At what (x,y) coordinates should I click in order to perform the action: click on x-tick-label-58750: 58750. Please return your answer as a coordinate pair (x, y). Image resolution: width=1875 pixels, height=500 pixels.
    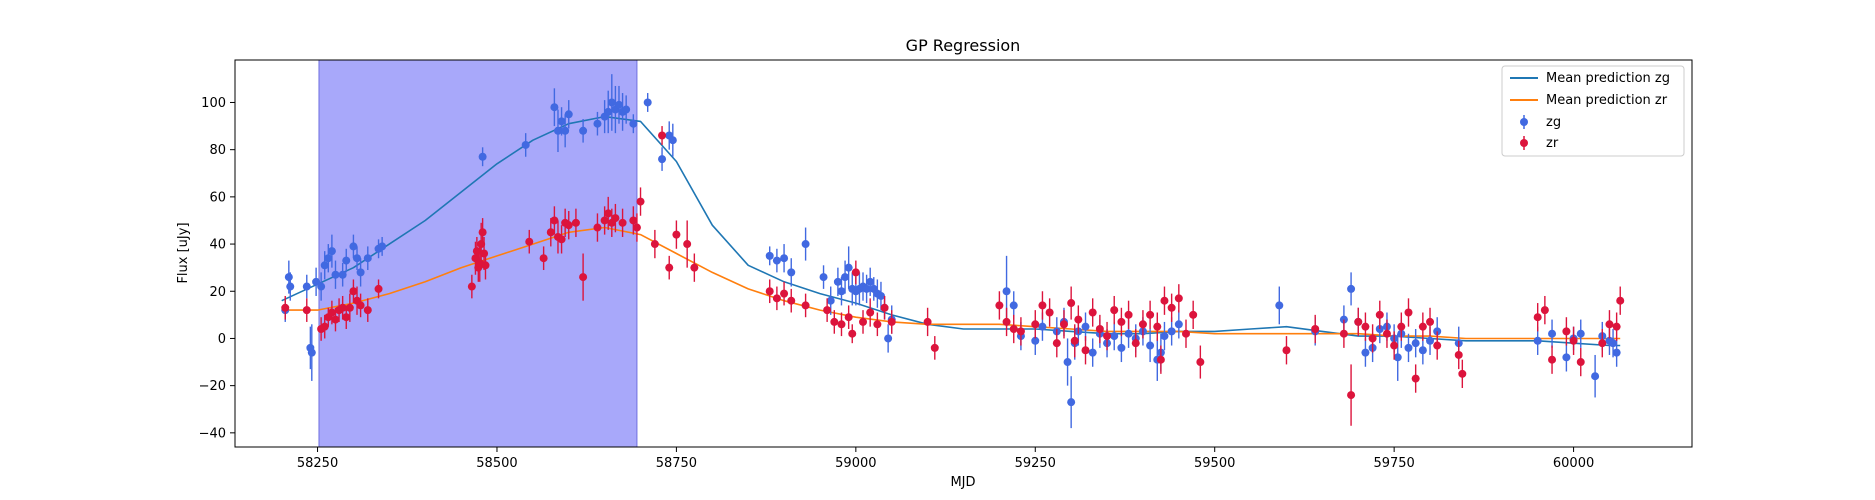
    Looking at the image, I should click on (676, 463).